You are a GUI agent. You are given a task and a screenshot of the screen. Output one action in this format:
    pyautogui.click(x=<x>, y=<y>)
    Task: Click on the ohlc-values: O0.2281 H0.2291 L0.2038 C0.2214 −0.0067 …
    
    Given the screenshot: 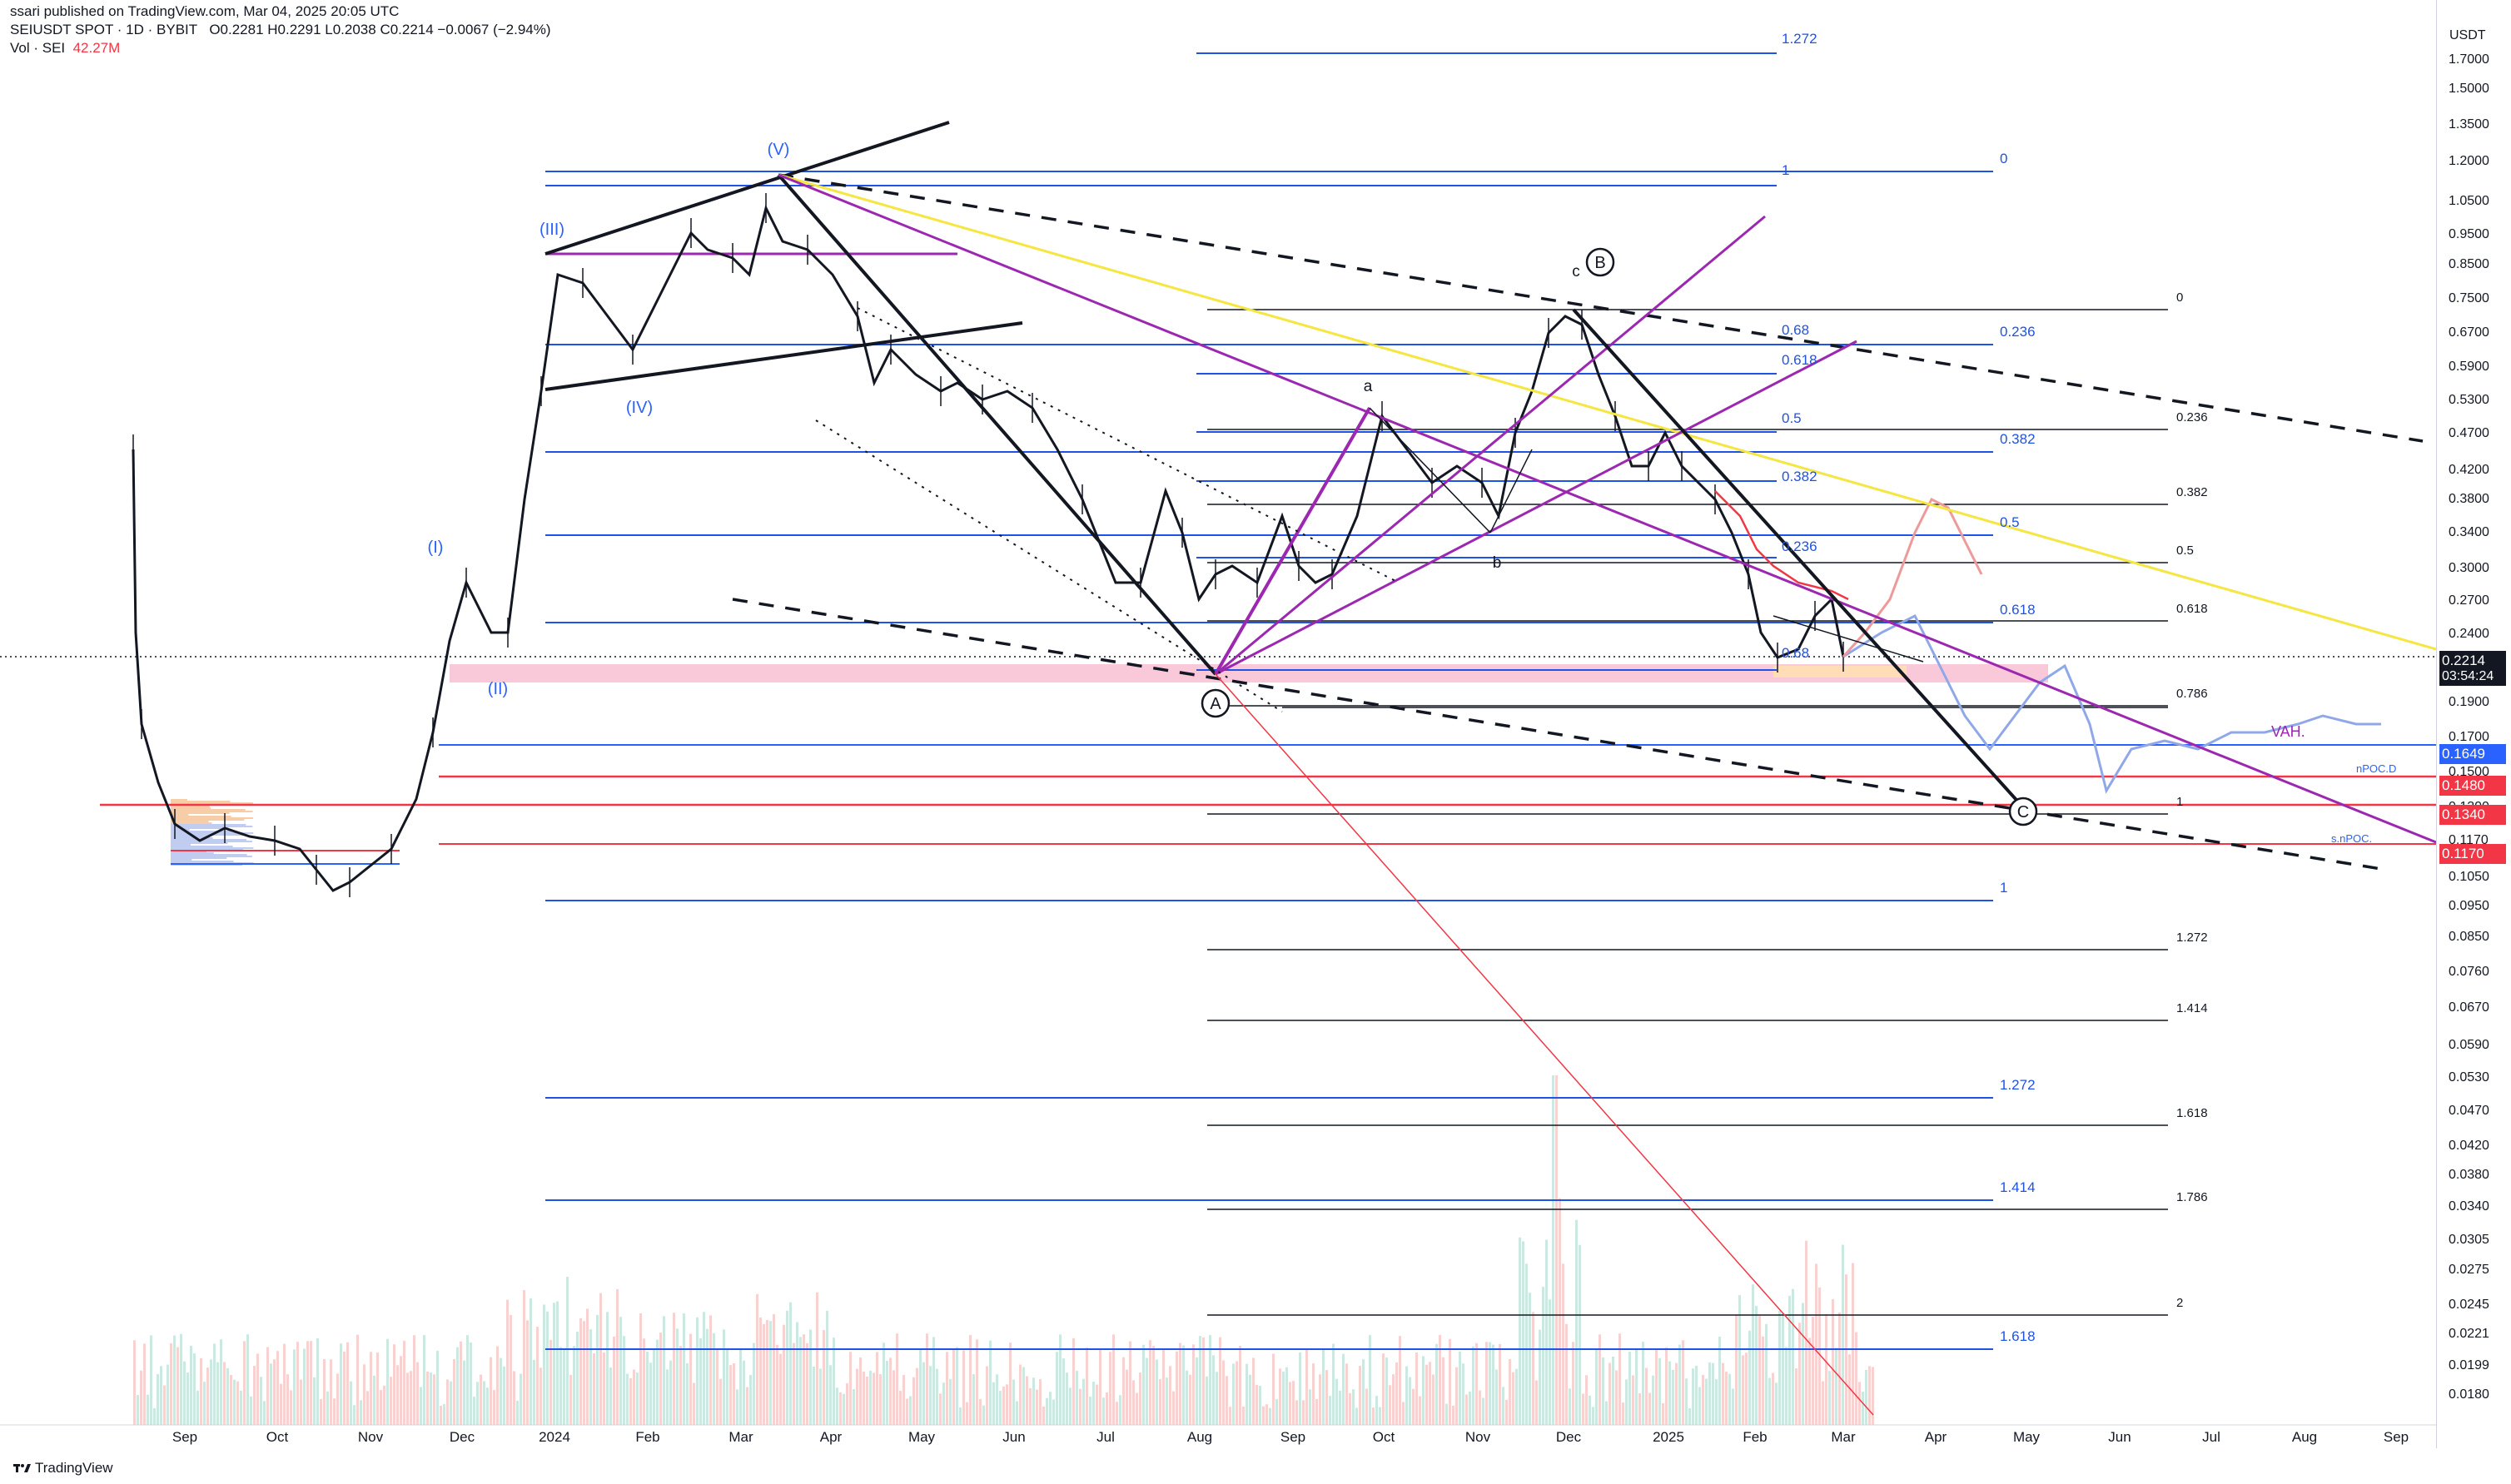 What is the action you would take?
    pyautogui.click(x=380, y=30)
    